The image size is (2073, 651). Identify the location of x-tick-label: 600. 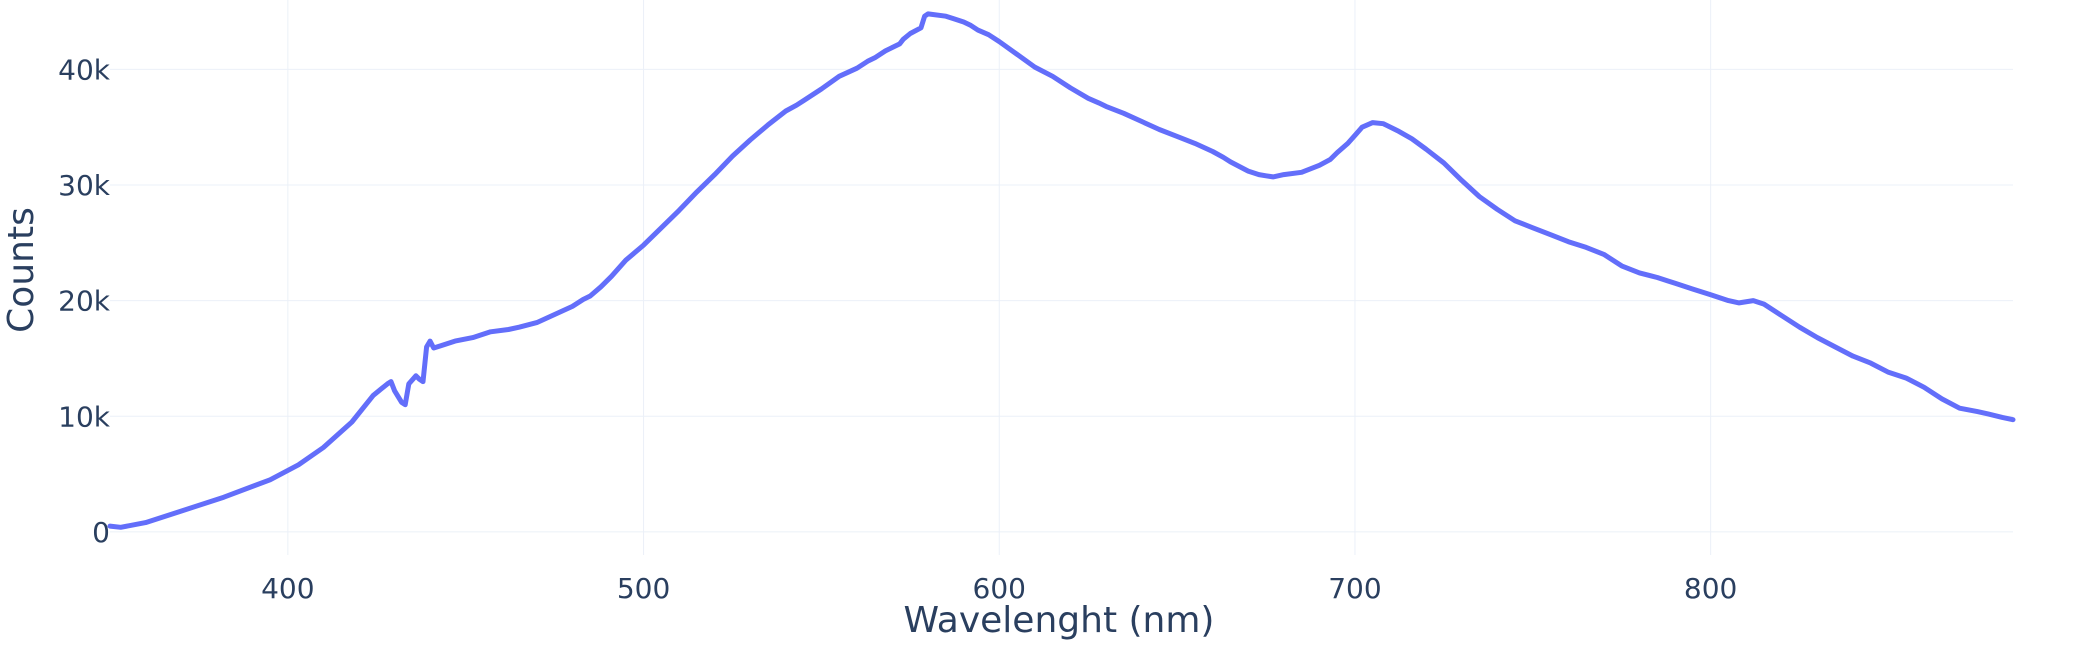
(999, 588).